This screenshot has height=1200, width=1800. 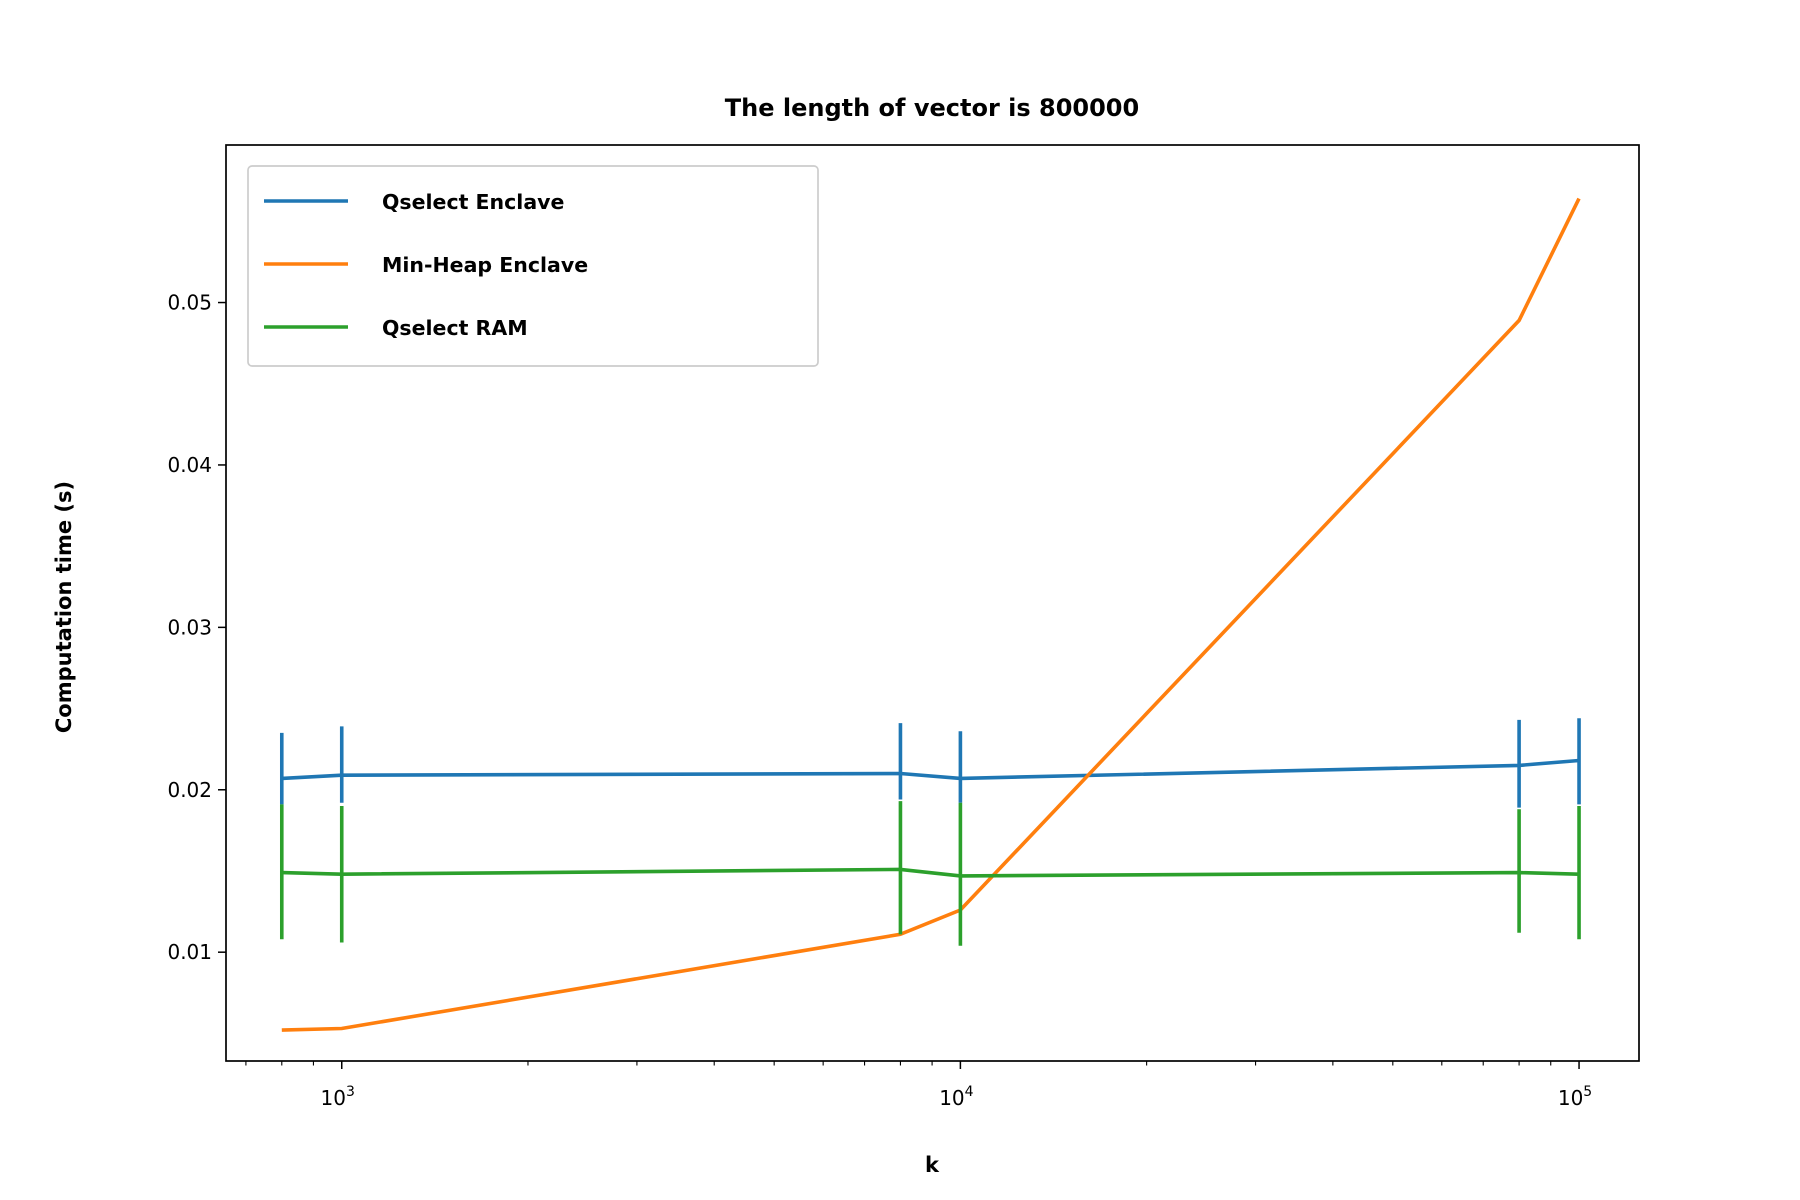 I want to click on y-tick-label: 0.01, so click(x=189, y=952).